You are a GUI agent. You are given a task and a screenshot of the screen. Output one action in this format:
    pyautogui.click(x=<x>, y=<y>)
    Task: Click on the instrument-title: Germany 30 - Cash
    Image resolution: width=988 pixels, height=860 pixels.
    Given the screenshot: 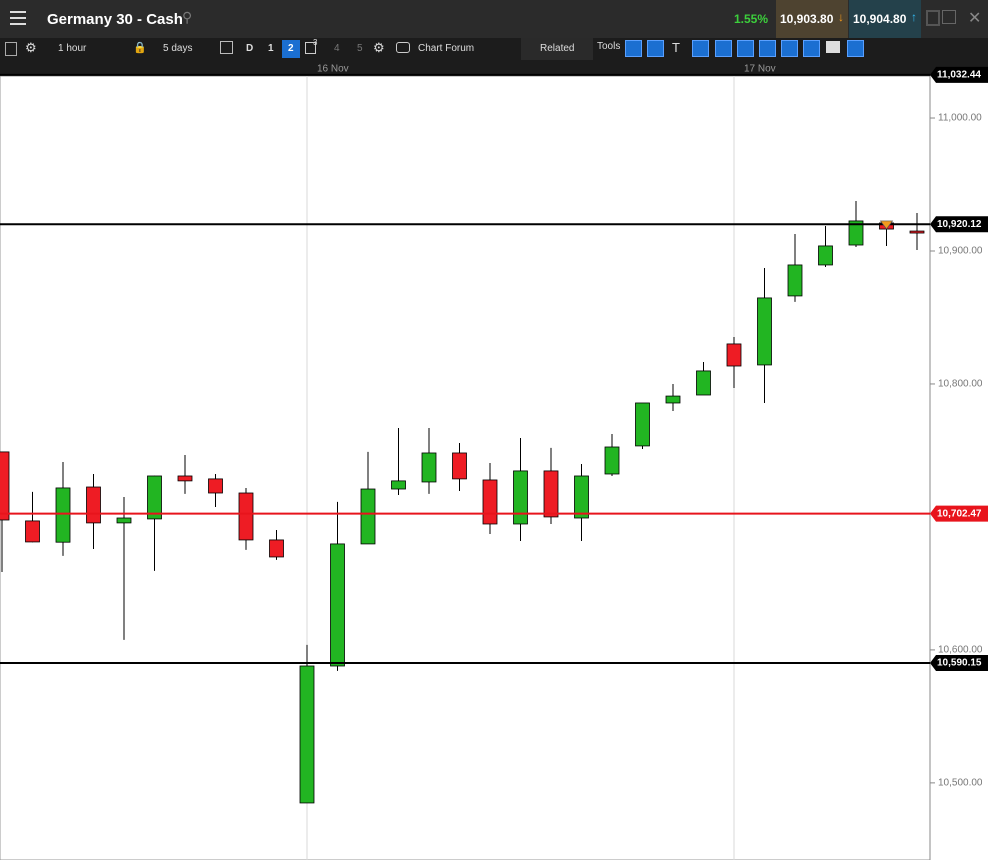 What is the action you would take?
    pyautogui.click(x=115, y=19)
    